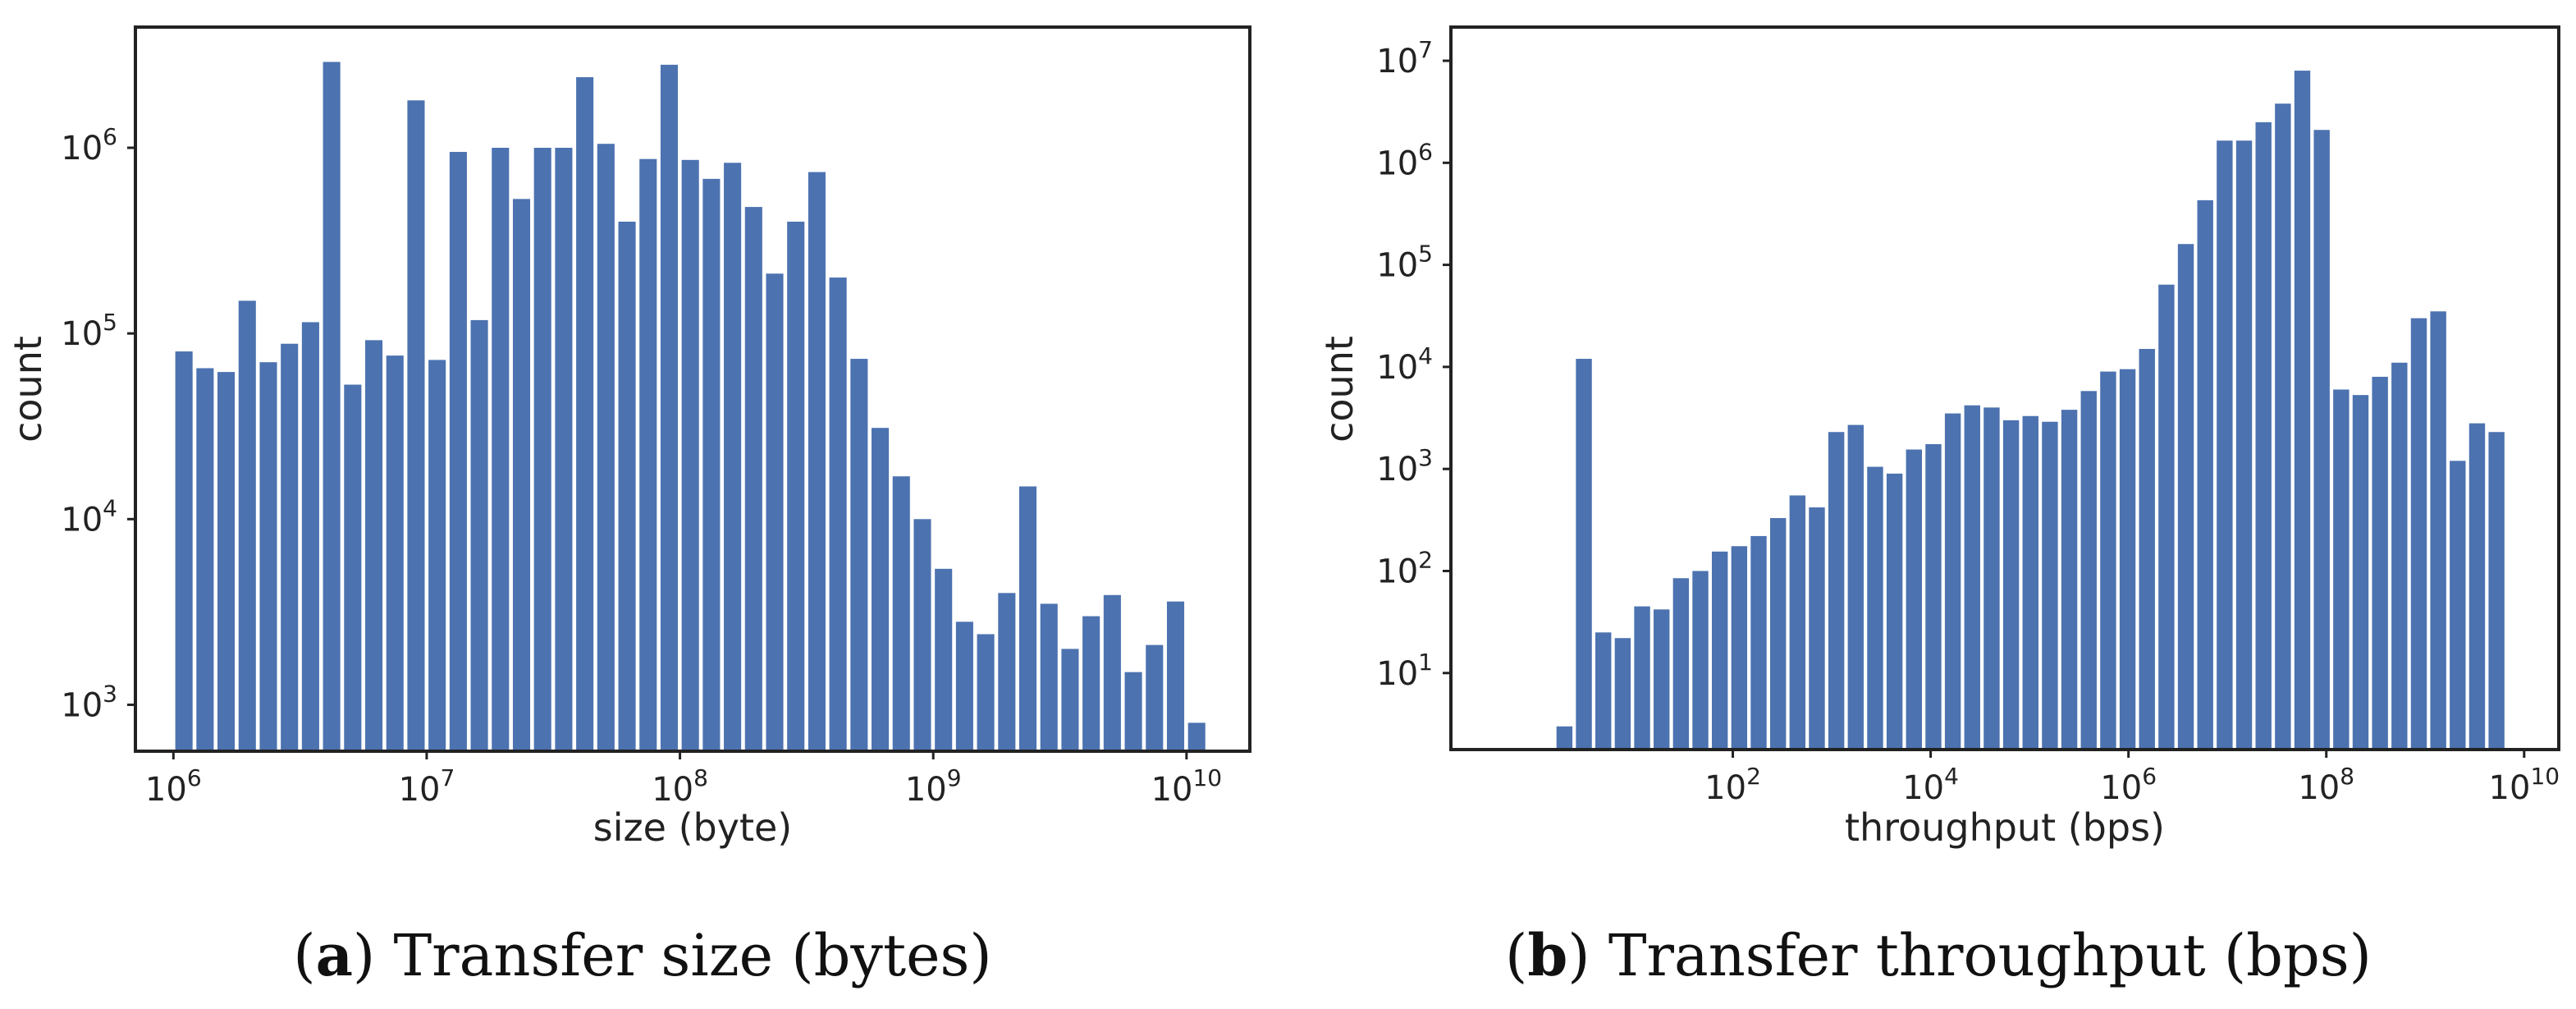 The image size is (2576, 1009). What do you see at coordinates (1990, 955) in the screenshot?
I see `caption-b-text: Transfer throughput (bps)` at bounding box center [1990, 955].